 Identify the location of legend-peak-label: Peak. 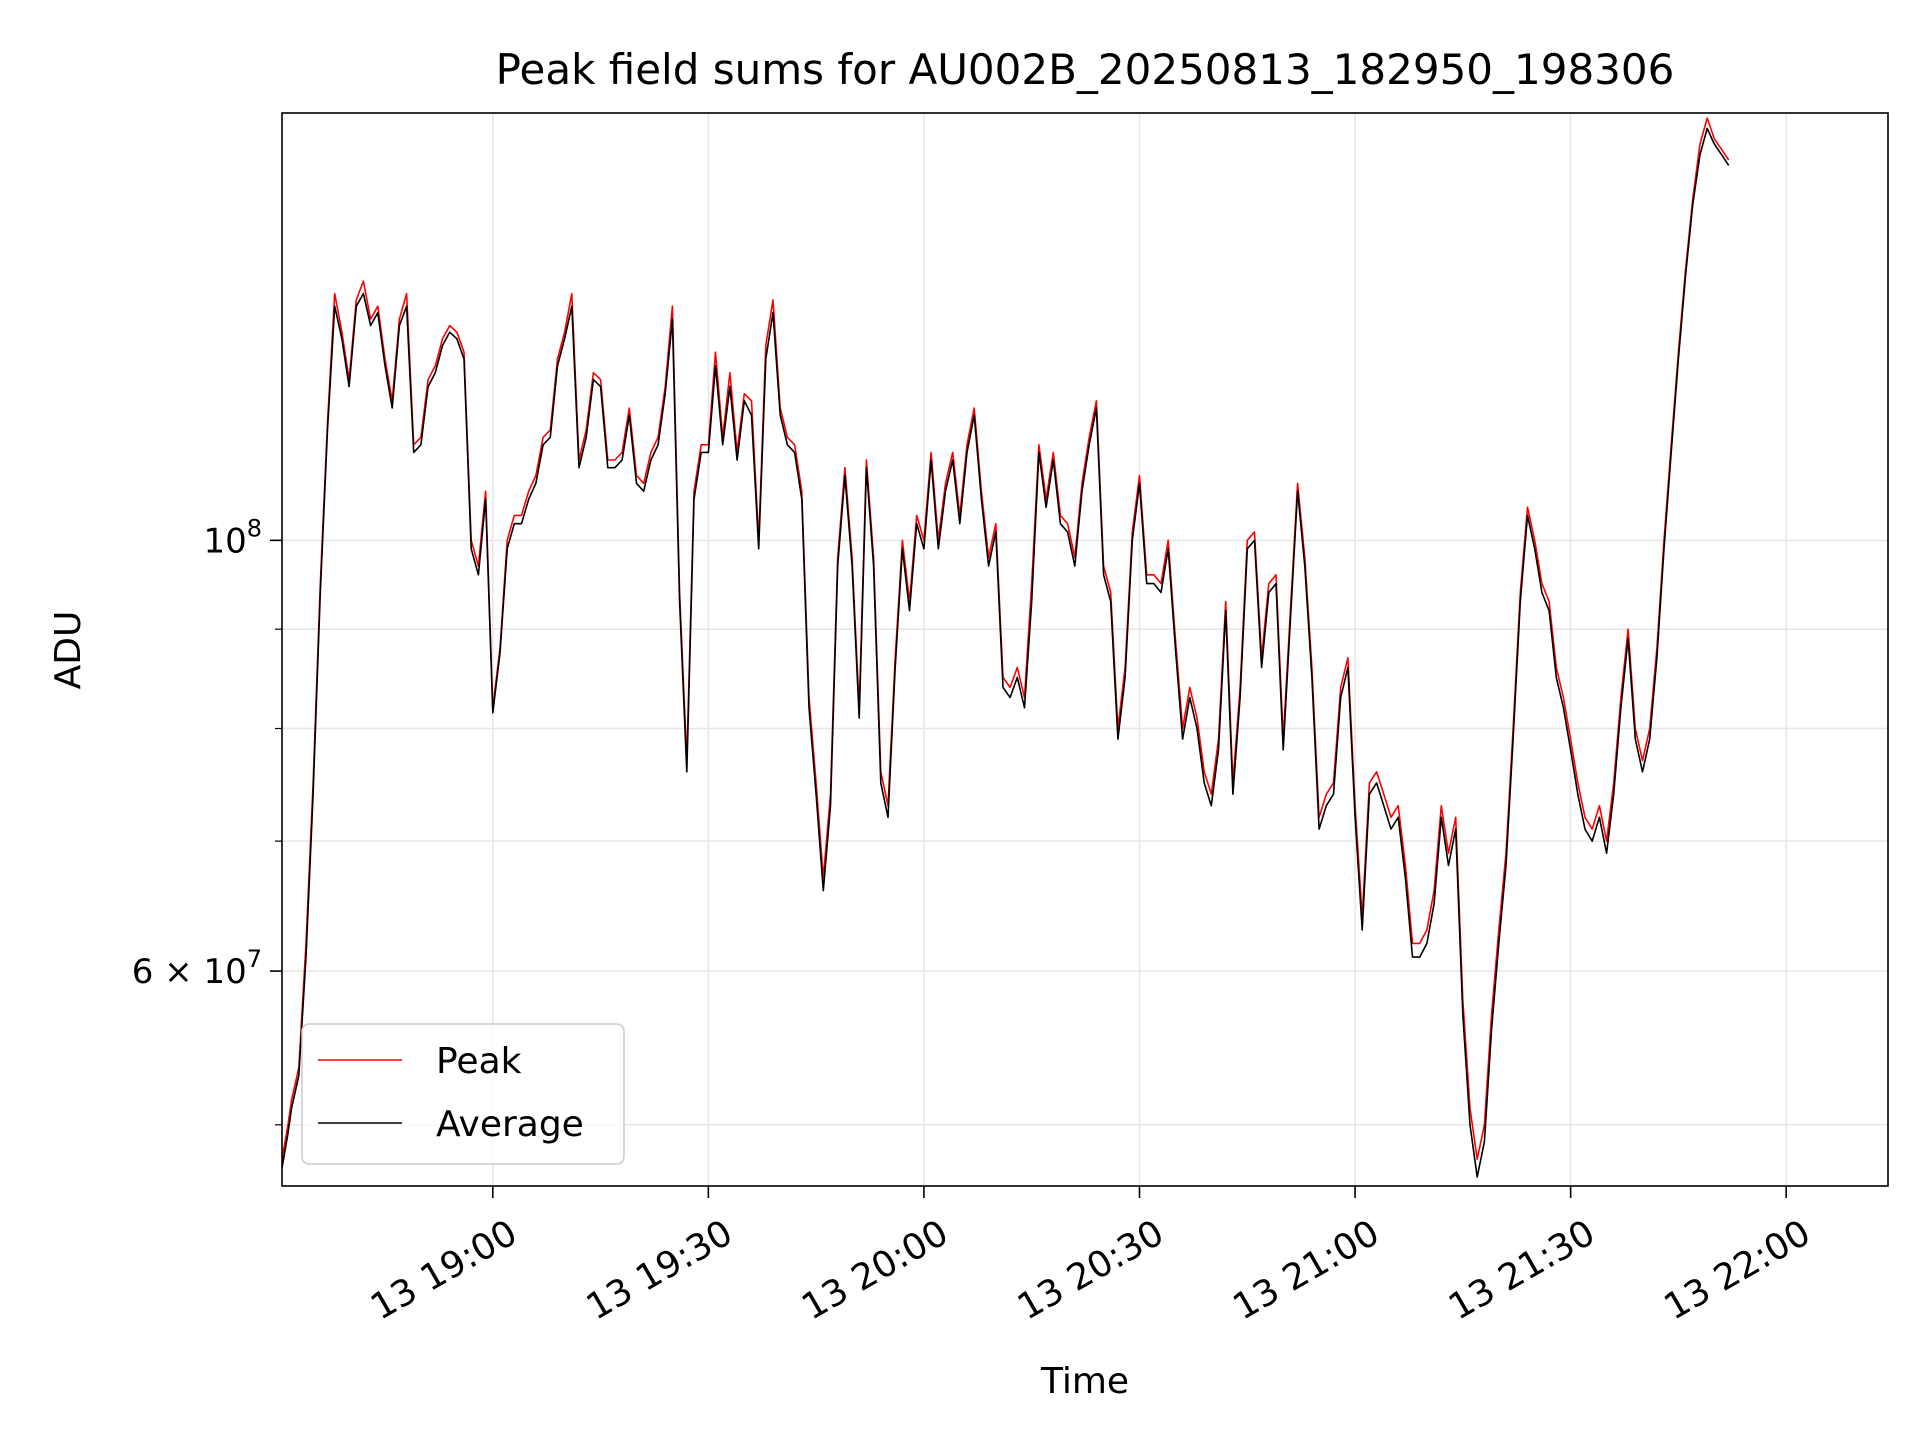
(479, 1061).